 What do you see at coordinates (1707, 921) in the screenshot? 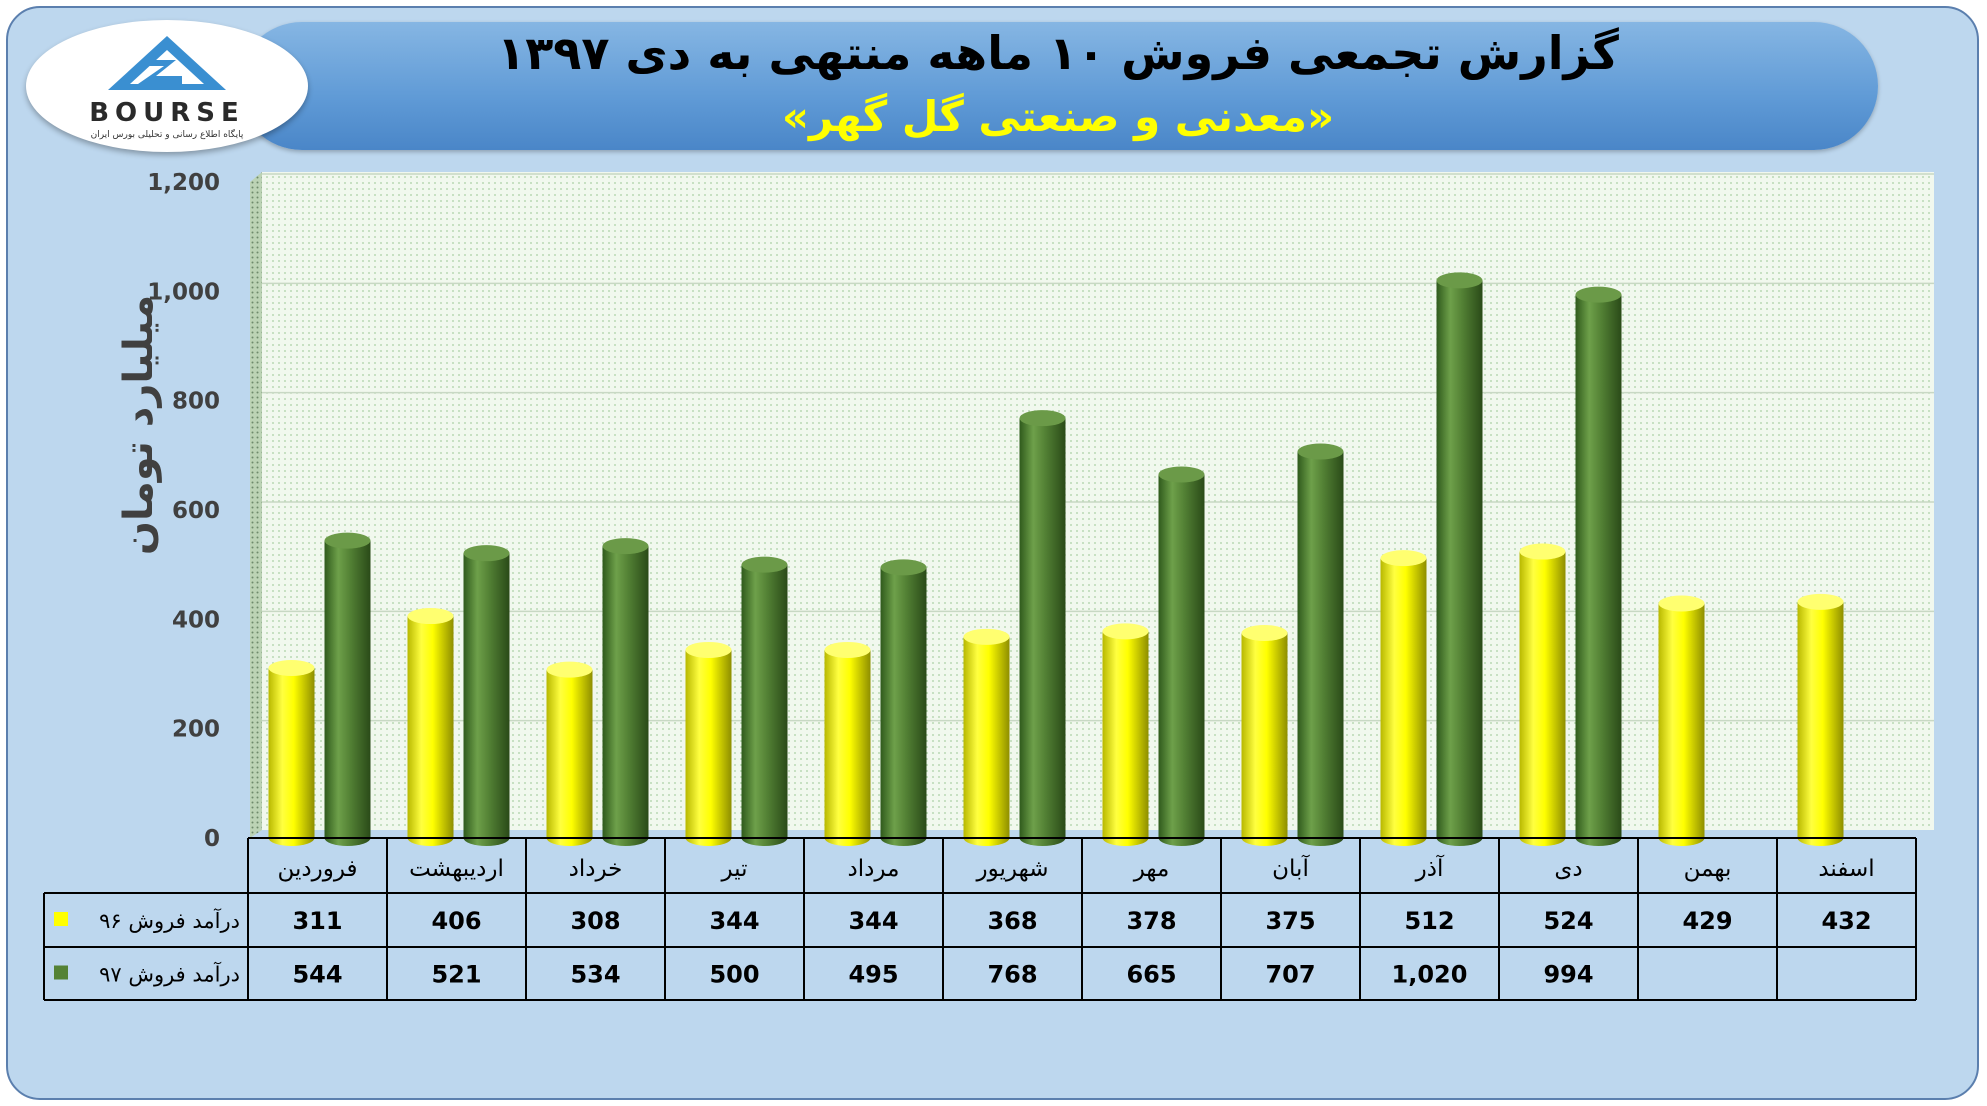
I see `data-label: 429` at bounding box center [1707, 921].